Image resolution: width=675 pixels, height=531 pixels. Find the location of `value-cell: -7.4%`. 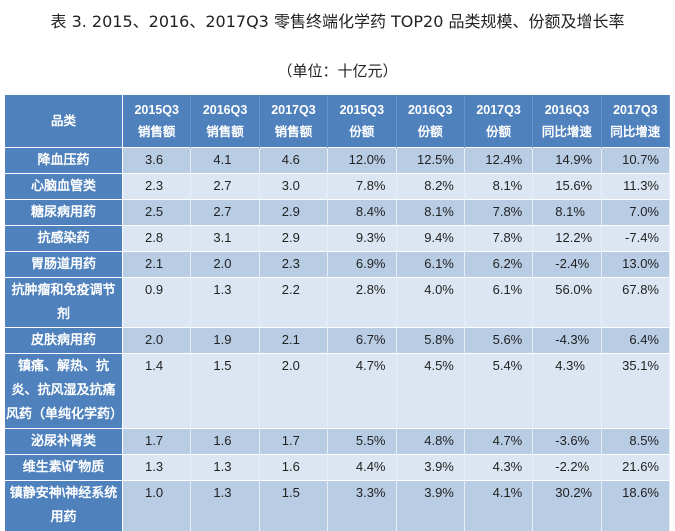

value-cell: -7.4% is located at coordinates (636, 238).